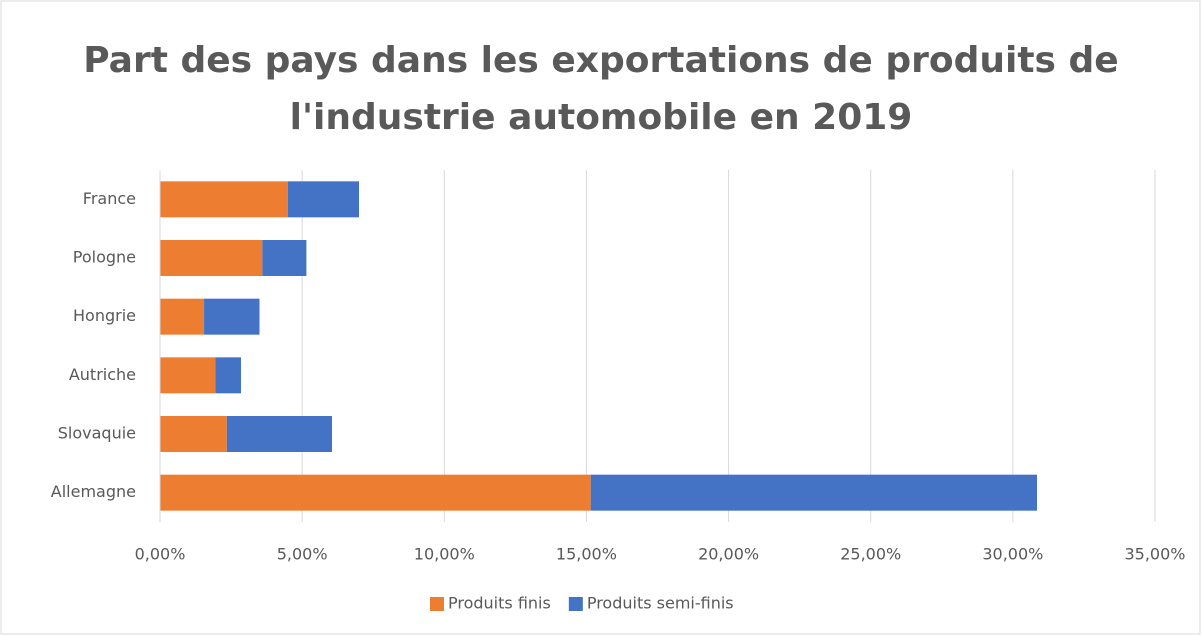  I want to click on x-tick-label: 20,00%, so click(728, 554).